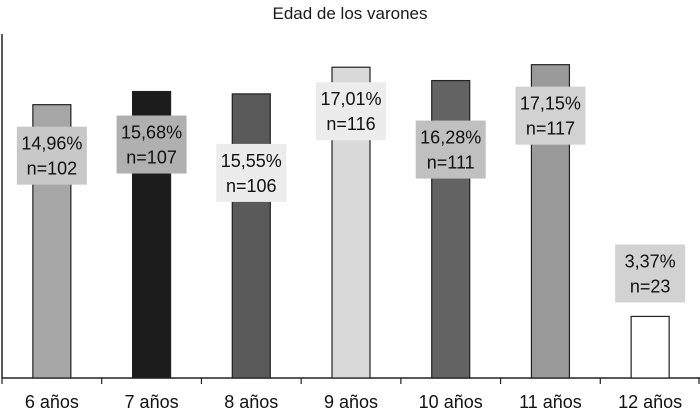 Image resolution: width=700 pixels, height=416 pixels. I want to click on data-label-count: n=107, so click(151, 158).